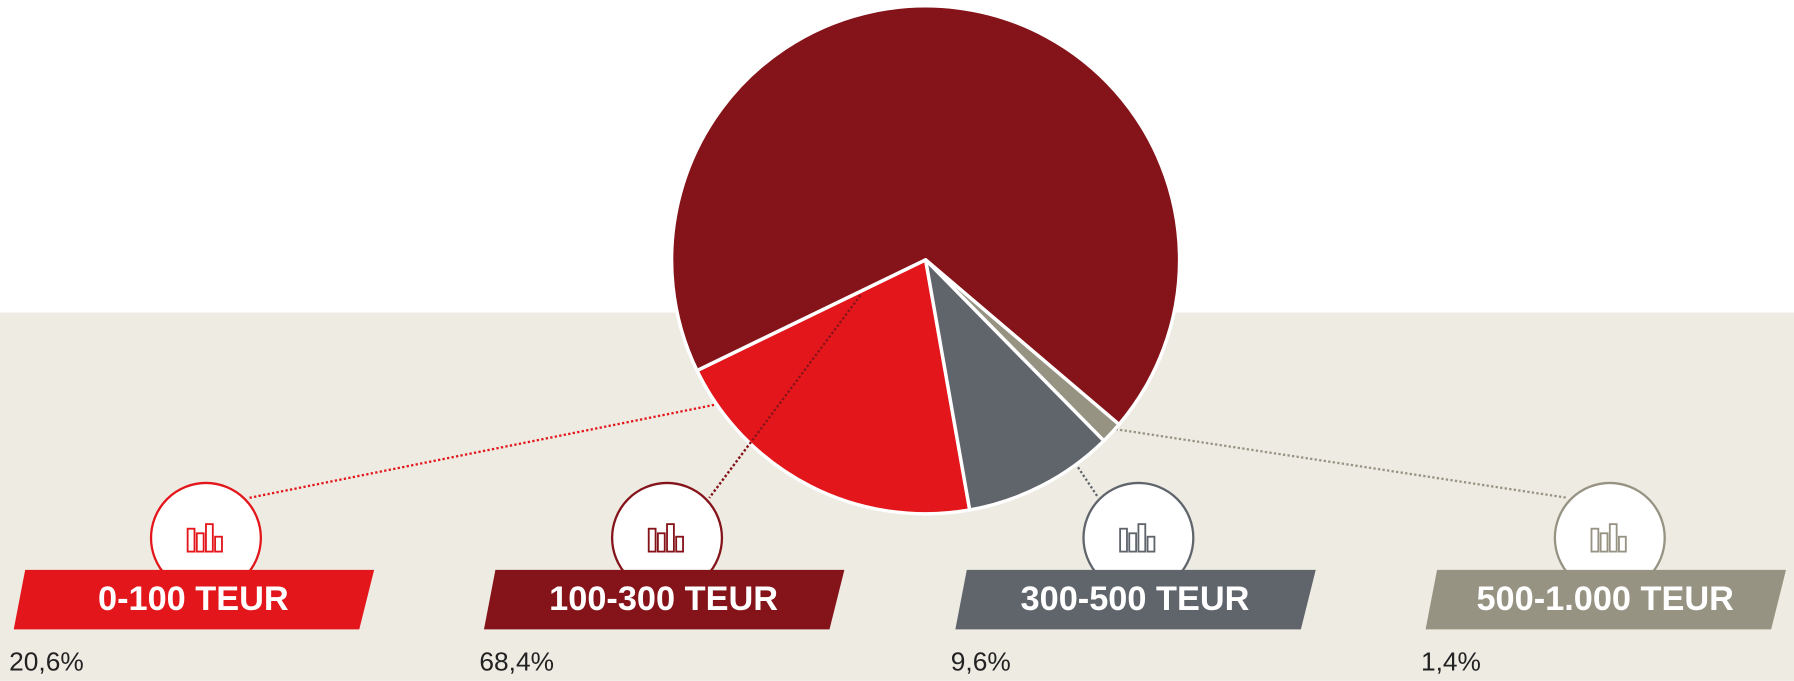 The height and width of the screenshot is (681, 1794). I want to click on category-label: 0-100 TEUR, so click(193, 599).